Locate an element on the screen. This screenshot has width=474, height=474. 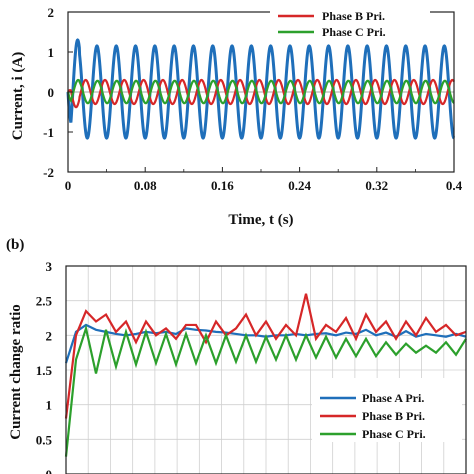
panel-b-legend-label: Phase C Pri. is located at coordinates (394, 434).